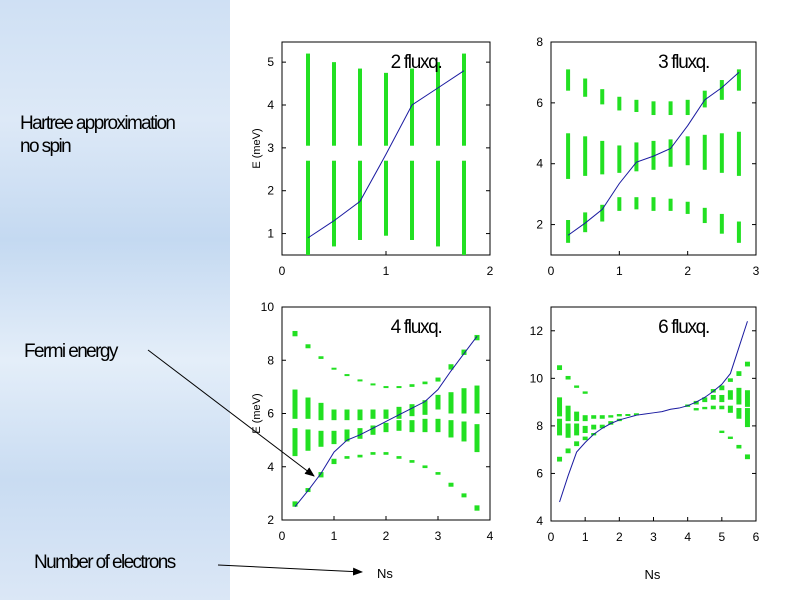 This screenshot has width=800, height=600. Describe the element at coordinates (683, 62) in the screenshot. I see `chart-title: 3 fluxq.` at that location.